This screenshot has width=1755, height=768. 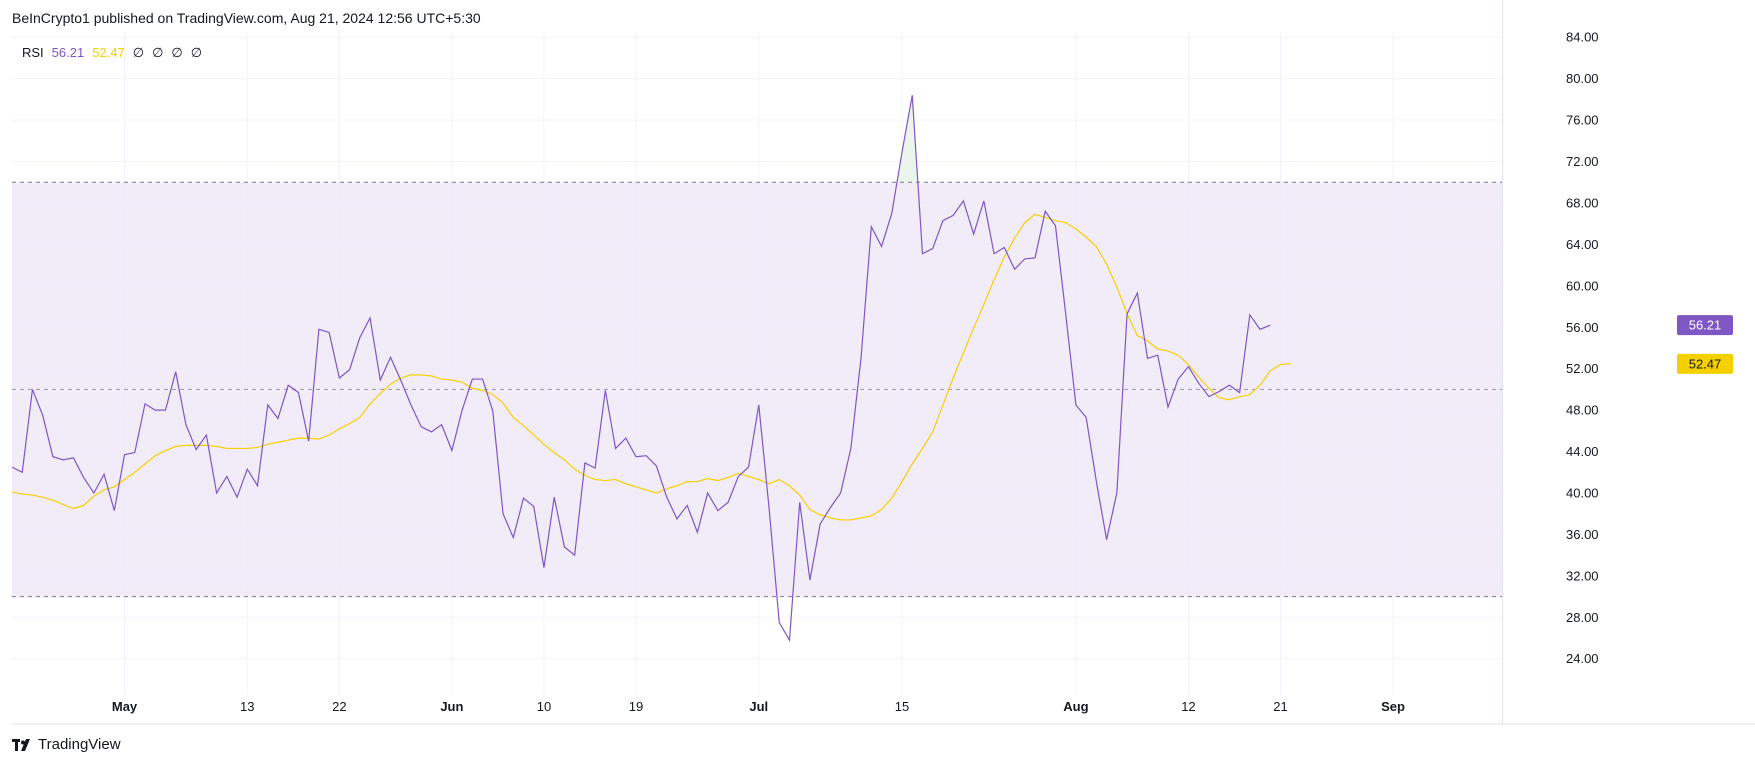 What do you see at coordinates (1582, 120) in the screenshot?
I see `y-tick-label-2: 76.00` at bounding box center [1582, 120].